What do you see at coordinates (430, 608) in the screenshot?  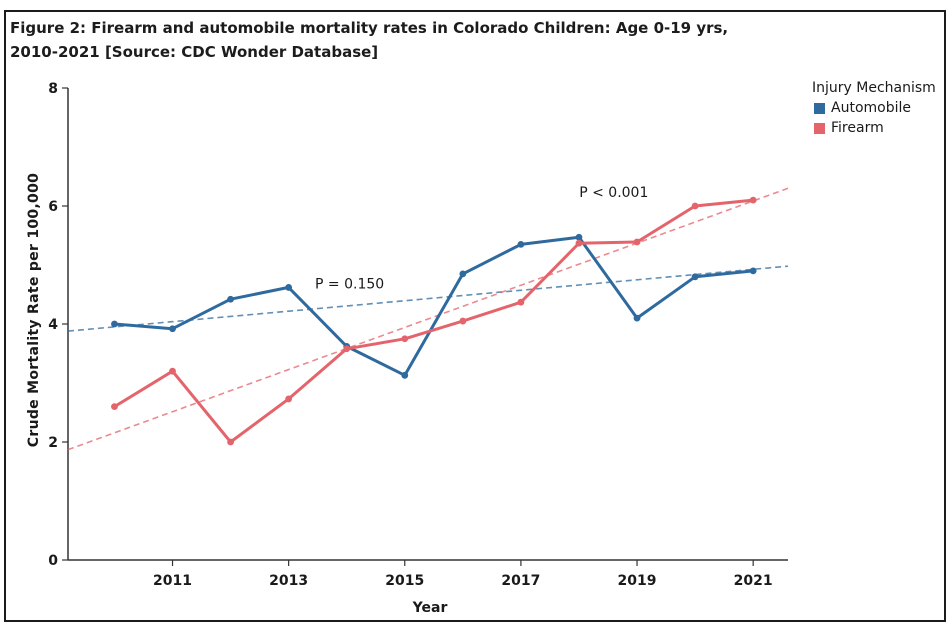 I see `x-axis-label: Year` at bounding box center [430, 608].